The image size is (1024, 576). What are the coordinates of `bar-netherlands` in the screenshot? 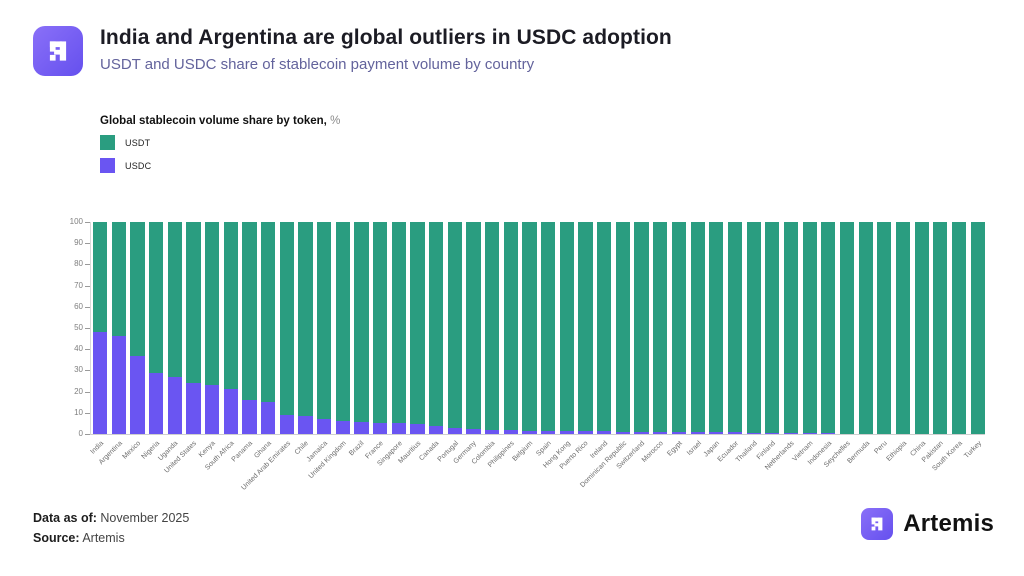 It's located at (791, 328).